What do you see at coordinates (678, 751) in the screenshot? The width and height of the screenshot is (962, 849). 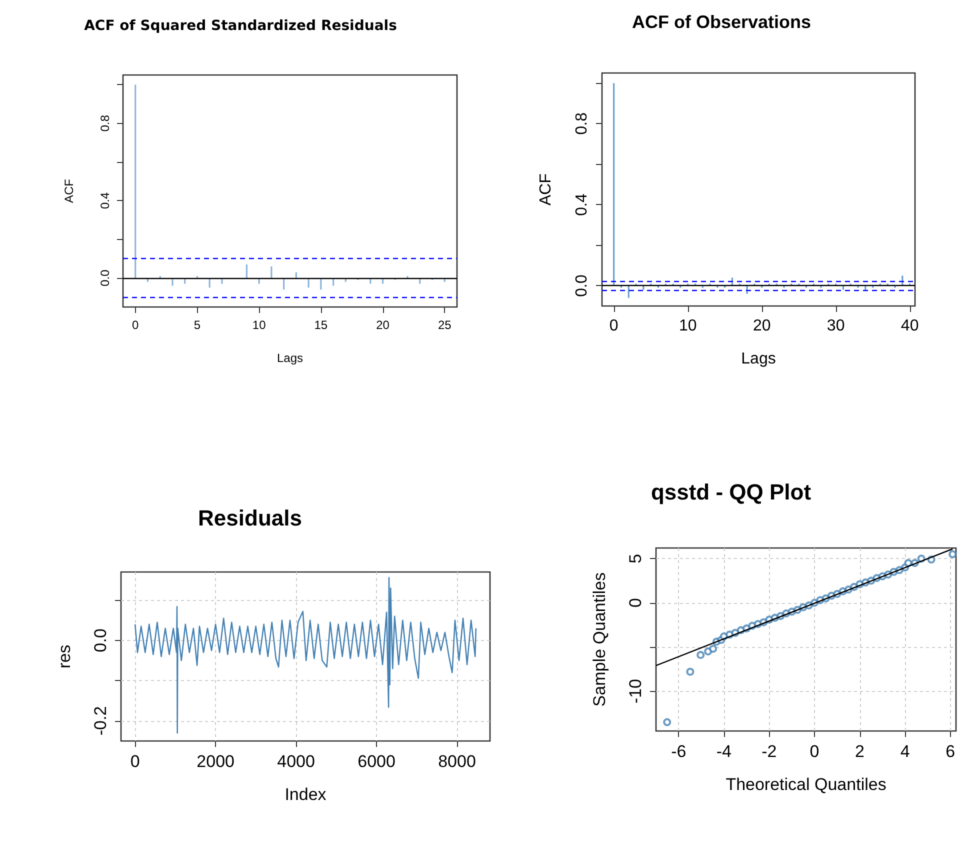 I see `x-tick-label: -6` at bounding box center [678, 751].